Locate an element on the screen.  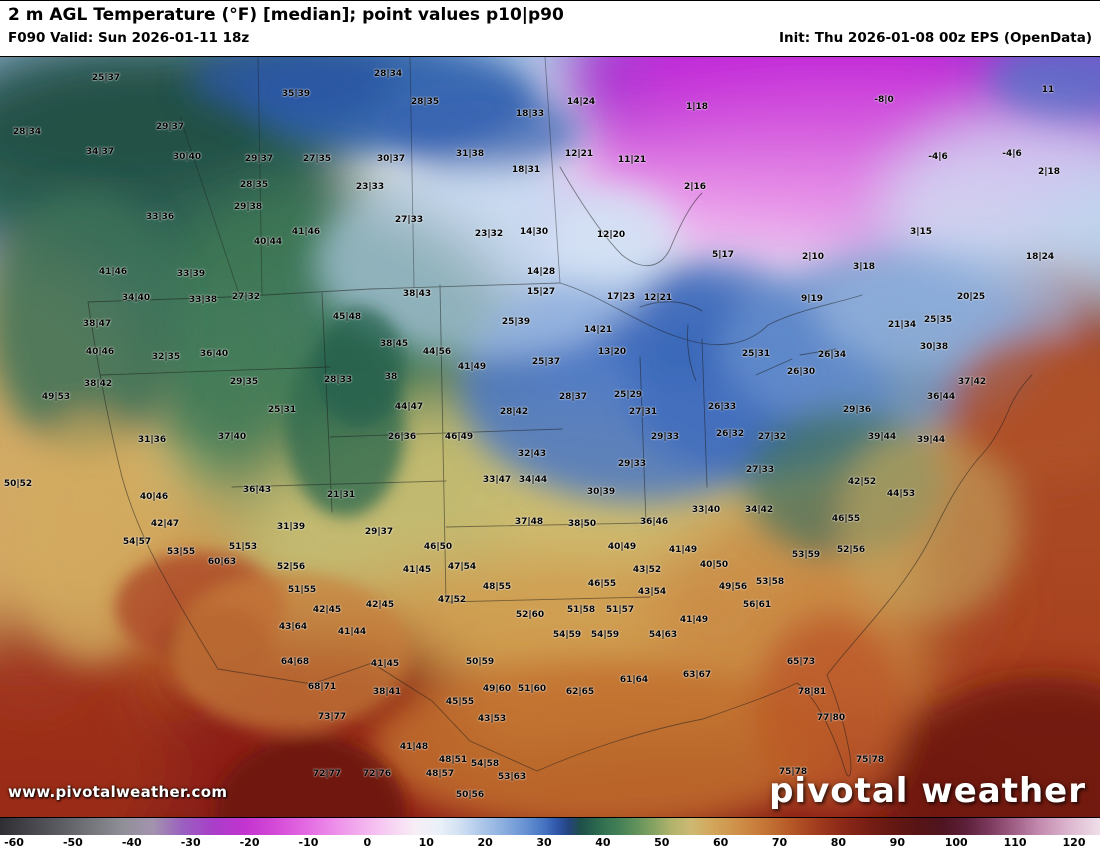
colorbar-tick-label: 120 is located at coordinates (1074, 842).